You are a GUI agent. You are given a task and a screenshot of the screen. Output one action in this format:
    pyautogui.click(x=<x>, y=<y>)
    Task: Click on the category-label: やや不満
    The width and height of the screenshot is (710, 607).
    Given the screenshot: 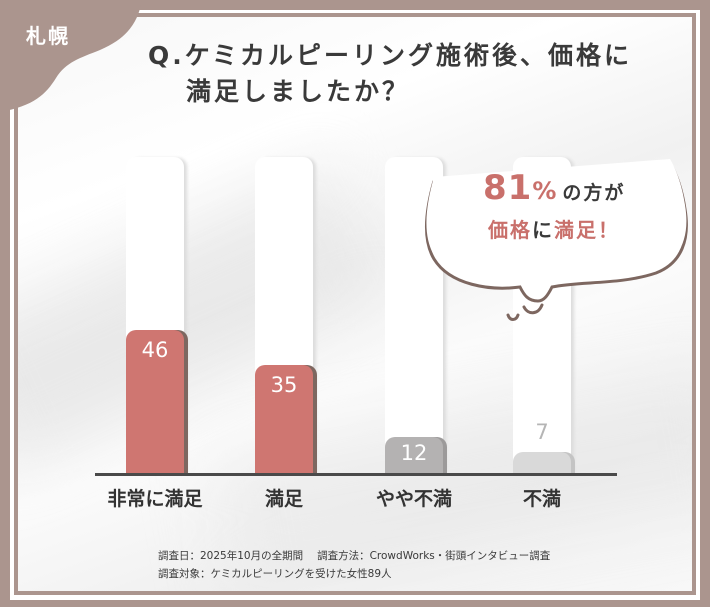 What is the action you would take?
    pyautogui.click(x=413, y=499)
    